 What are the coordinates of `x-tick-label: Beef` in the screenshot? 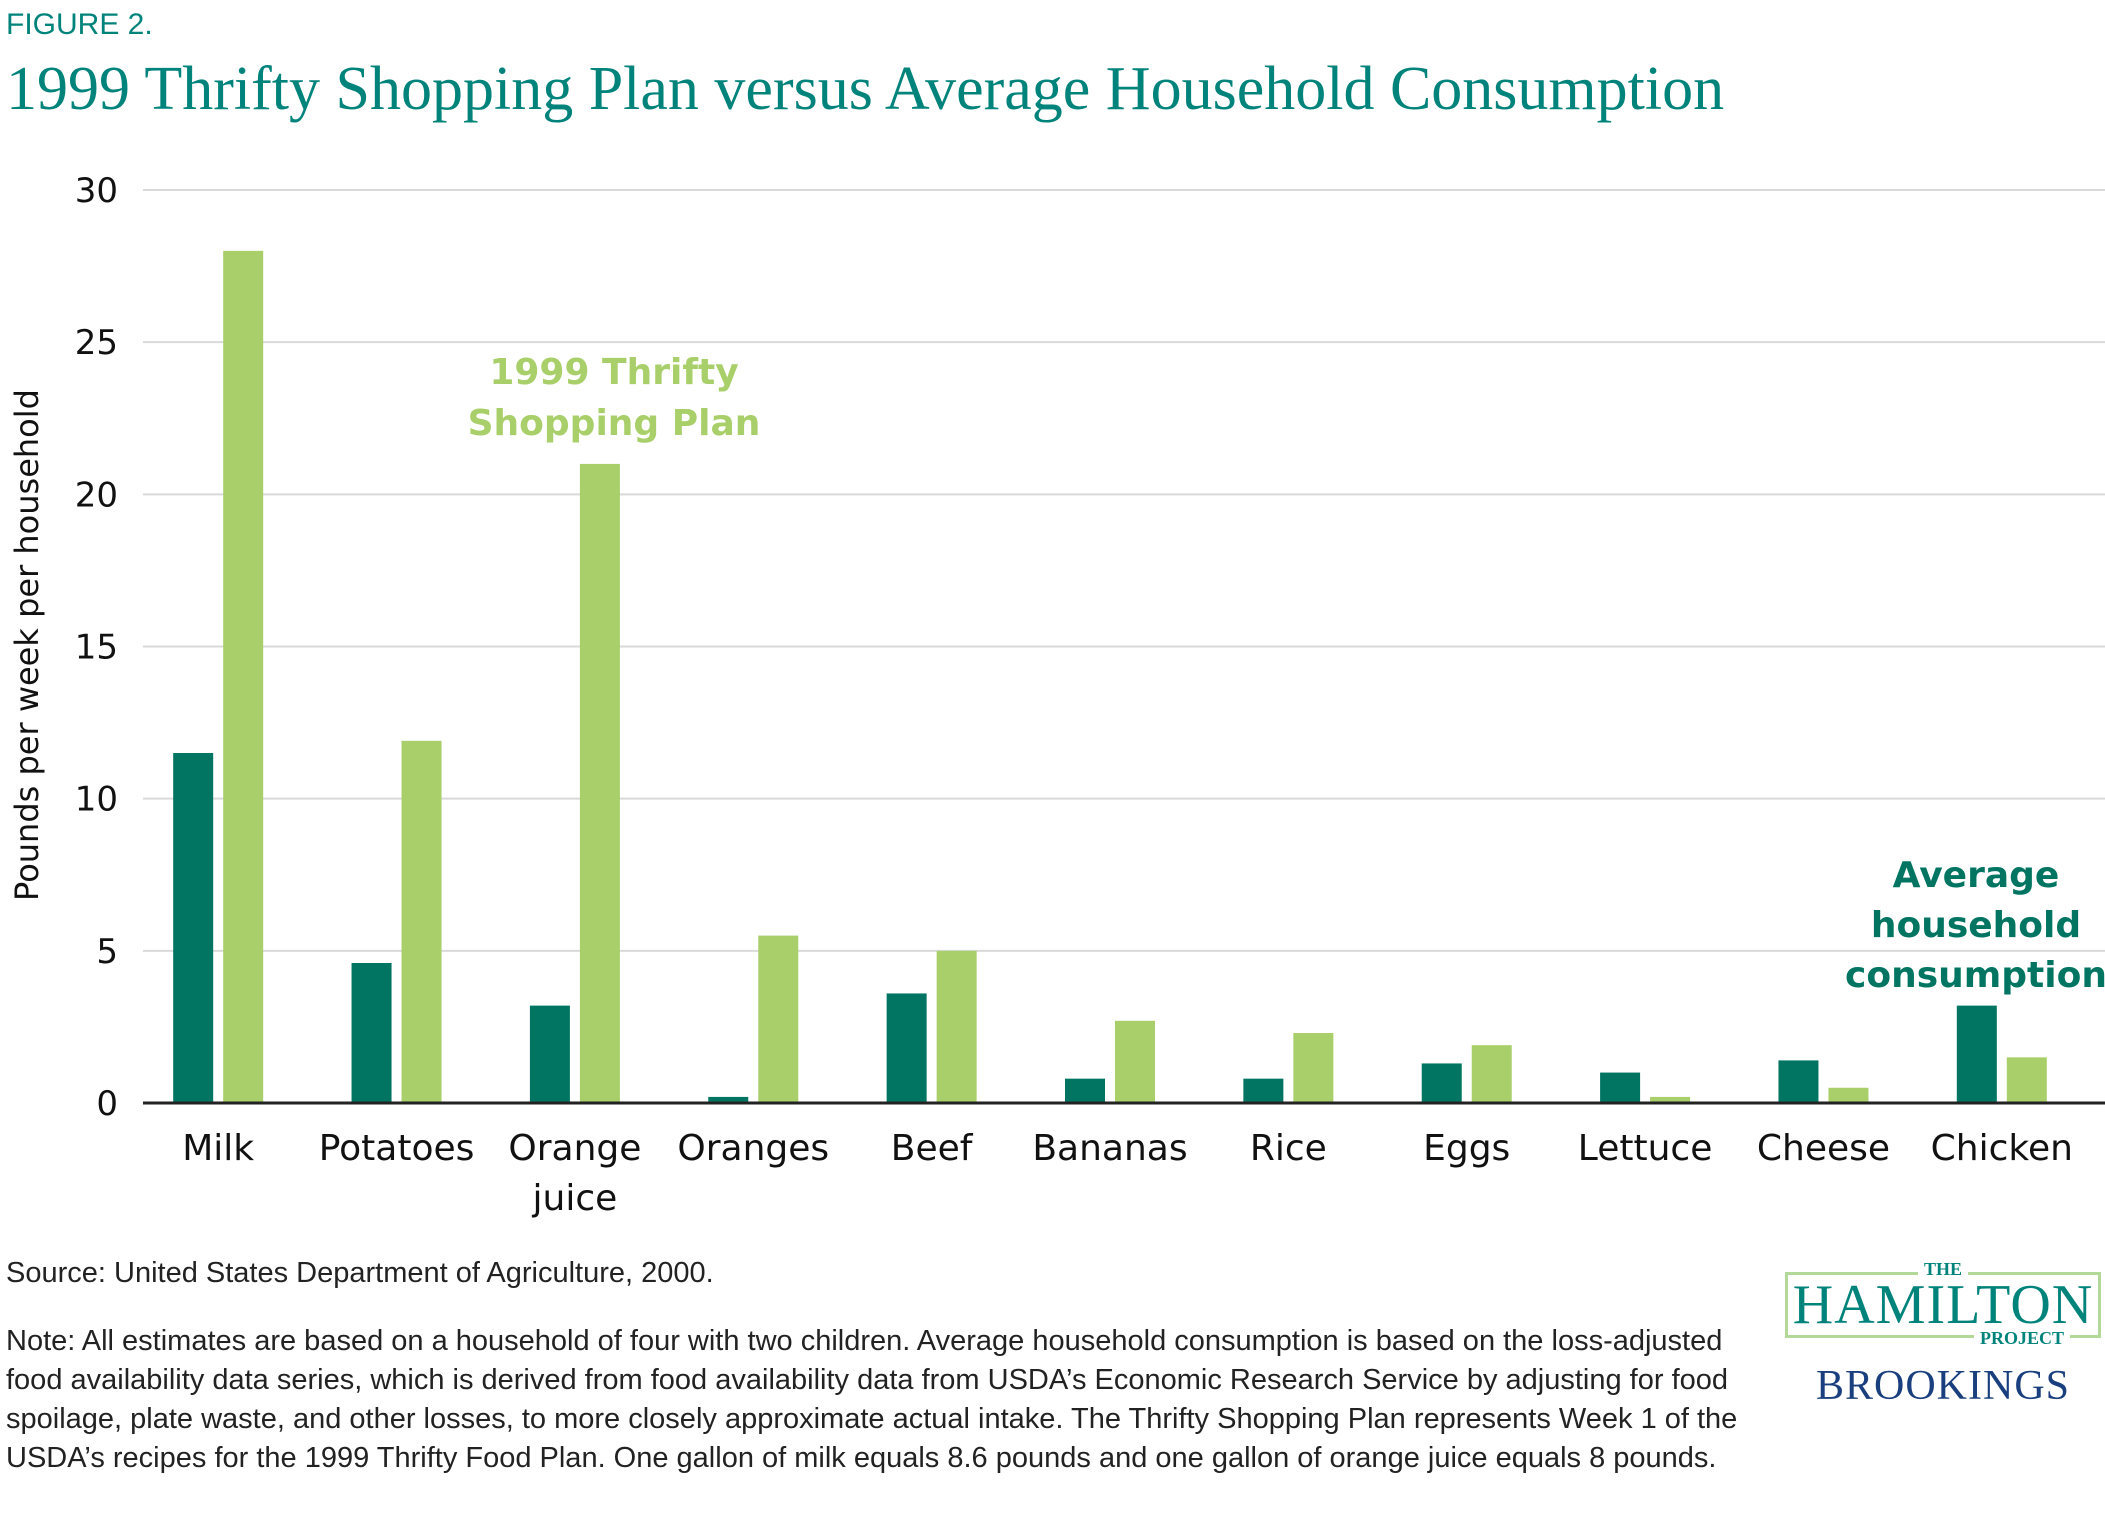 It's located at (932, 1148).